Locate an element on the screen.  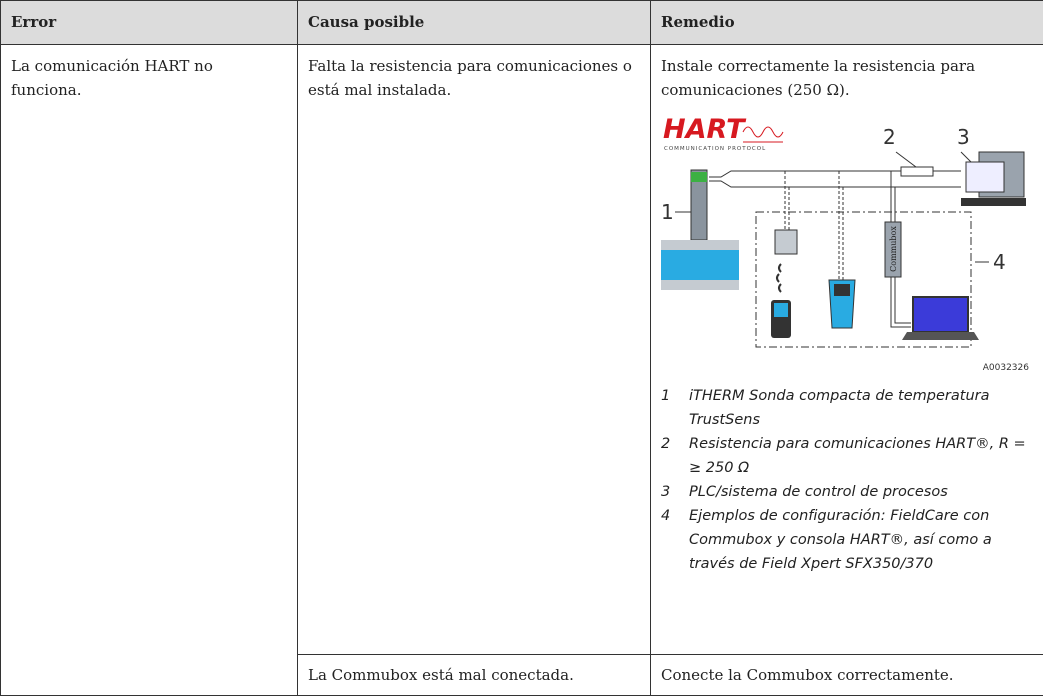
config-box is located at coordinates (863, 279).